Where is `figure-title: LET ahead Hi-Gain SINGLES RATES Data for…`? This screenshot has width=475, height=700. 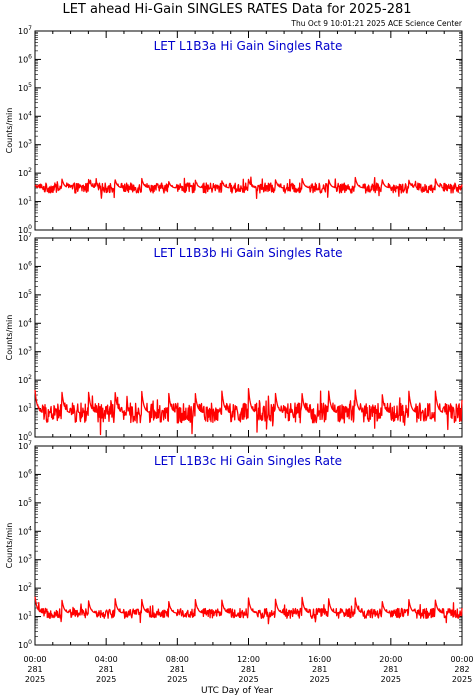 figure-title: LET ahead Hi-Gain SINGLES RATES Data for… is located at coordinates (236, 9).